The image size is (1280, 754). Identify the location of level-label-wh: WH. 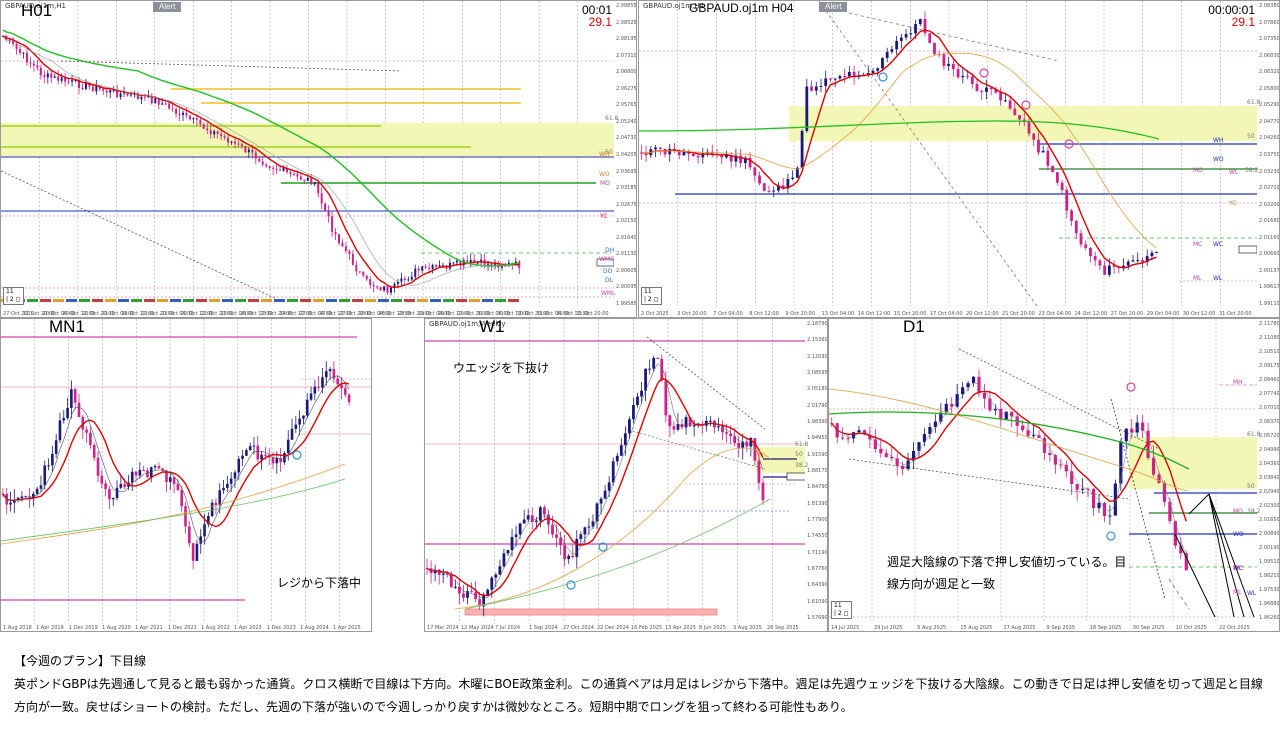
(604, 154).